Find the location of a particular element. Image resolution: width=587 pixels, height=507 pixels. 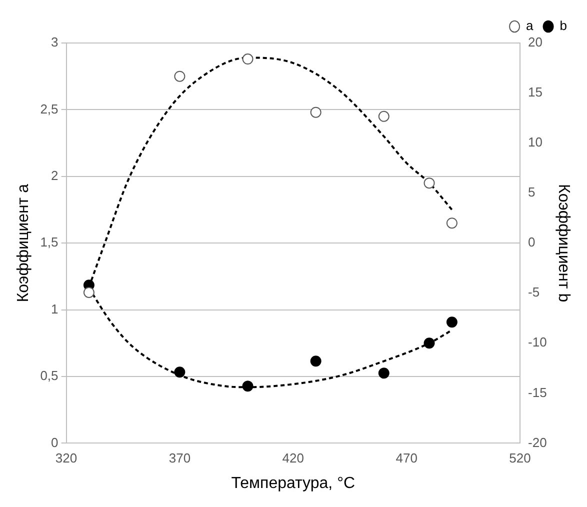

x-axis-title: Температура, °C is located at coordinates (293, 483).